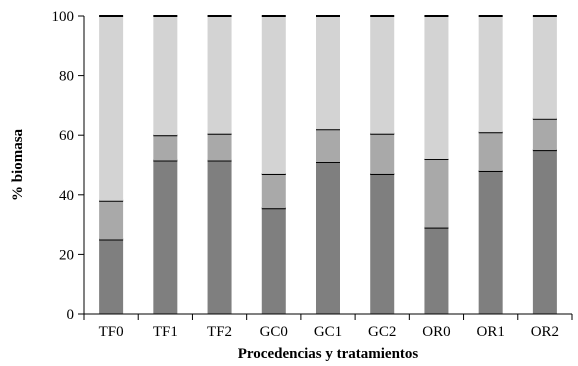 The height and width of the screenshot is (366, 578). Describe the element at coordinates (111, 332) in the screenshot. I see `x-tick-label: TF0` at that location.